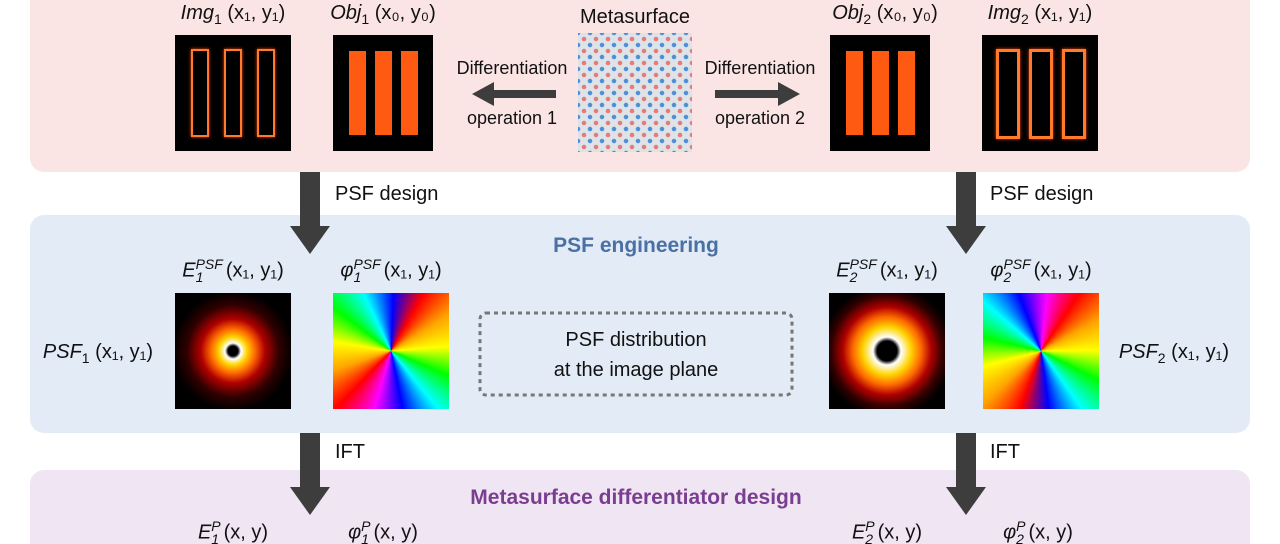  What do you see at coordinates (636, 245) in the screenshot?
I see `panel-title: PSF engineering` at bounding box center [636, 245].